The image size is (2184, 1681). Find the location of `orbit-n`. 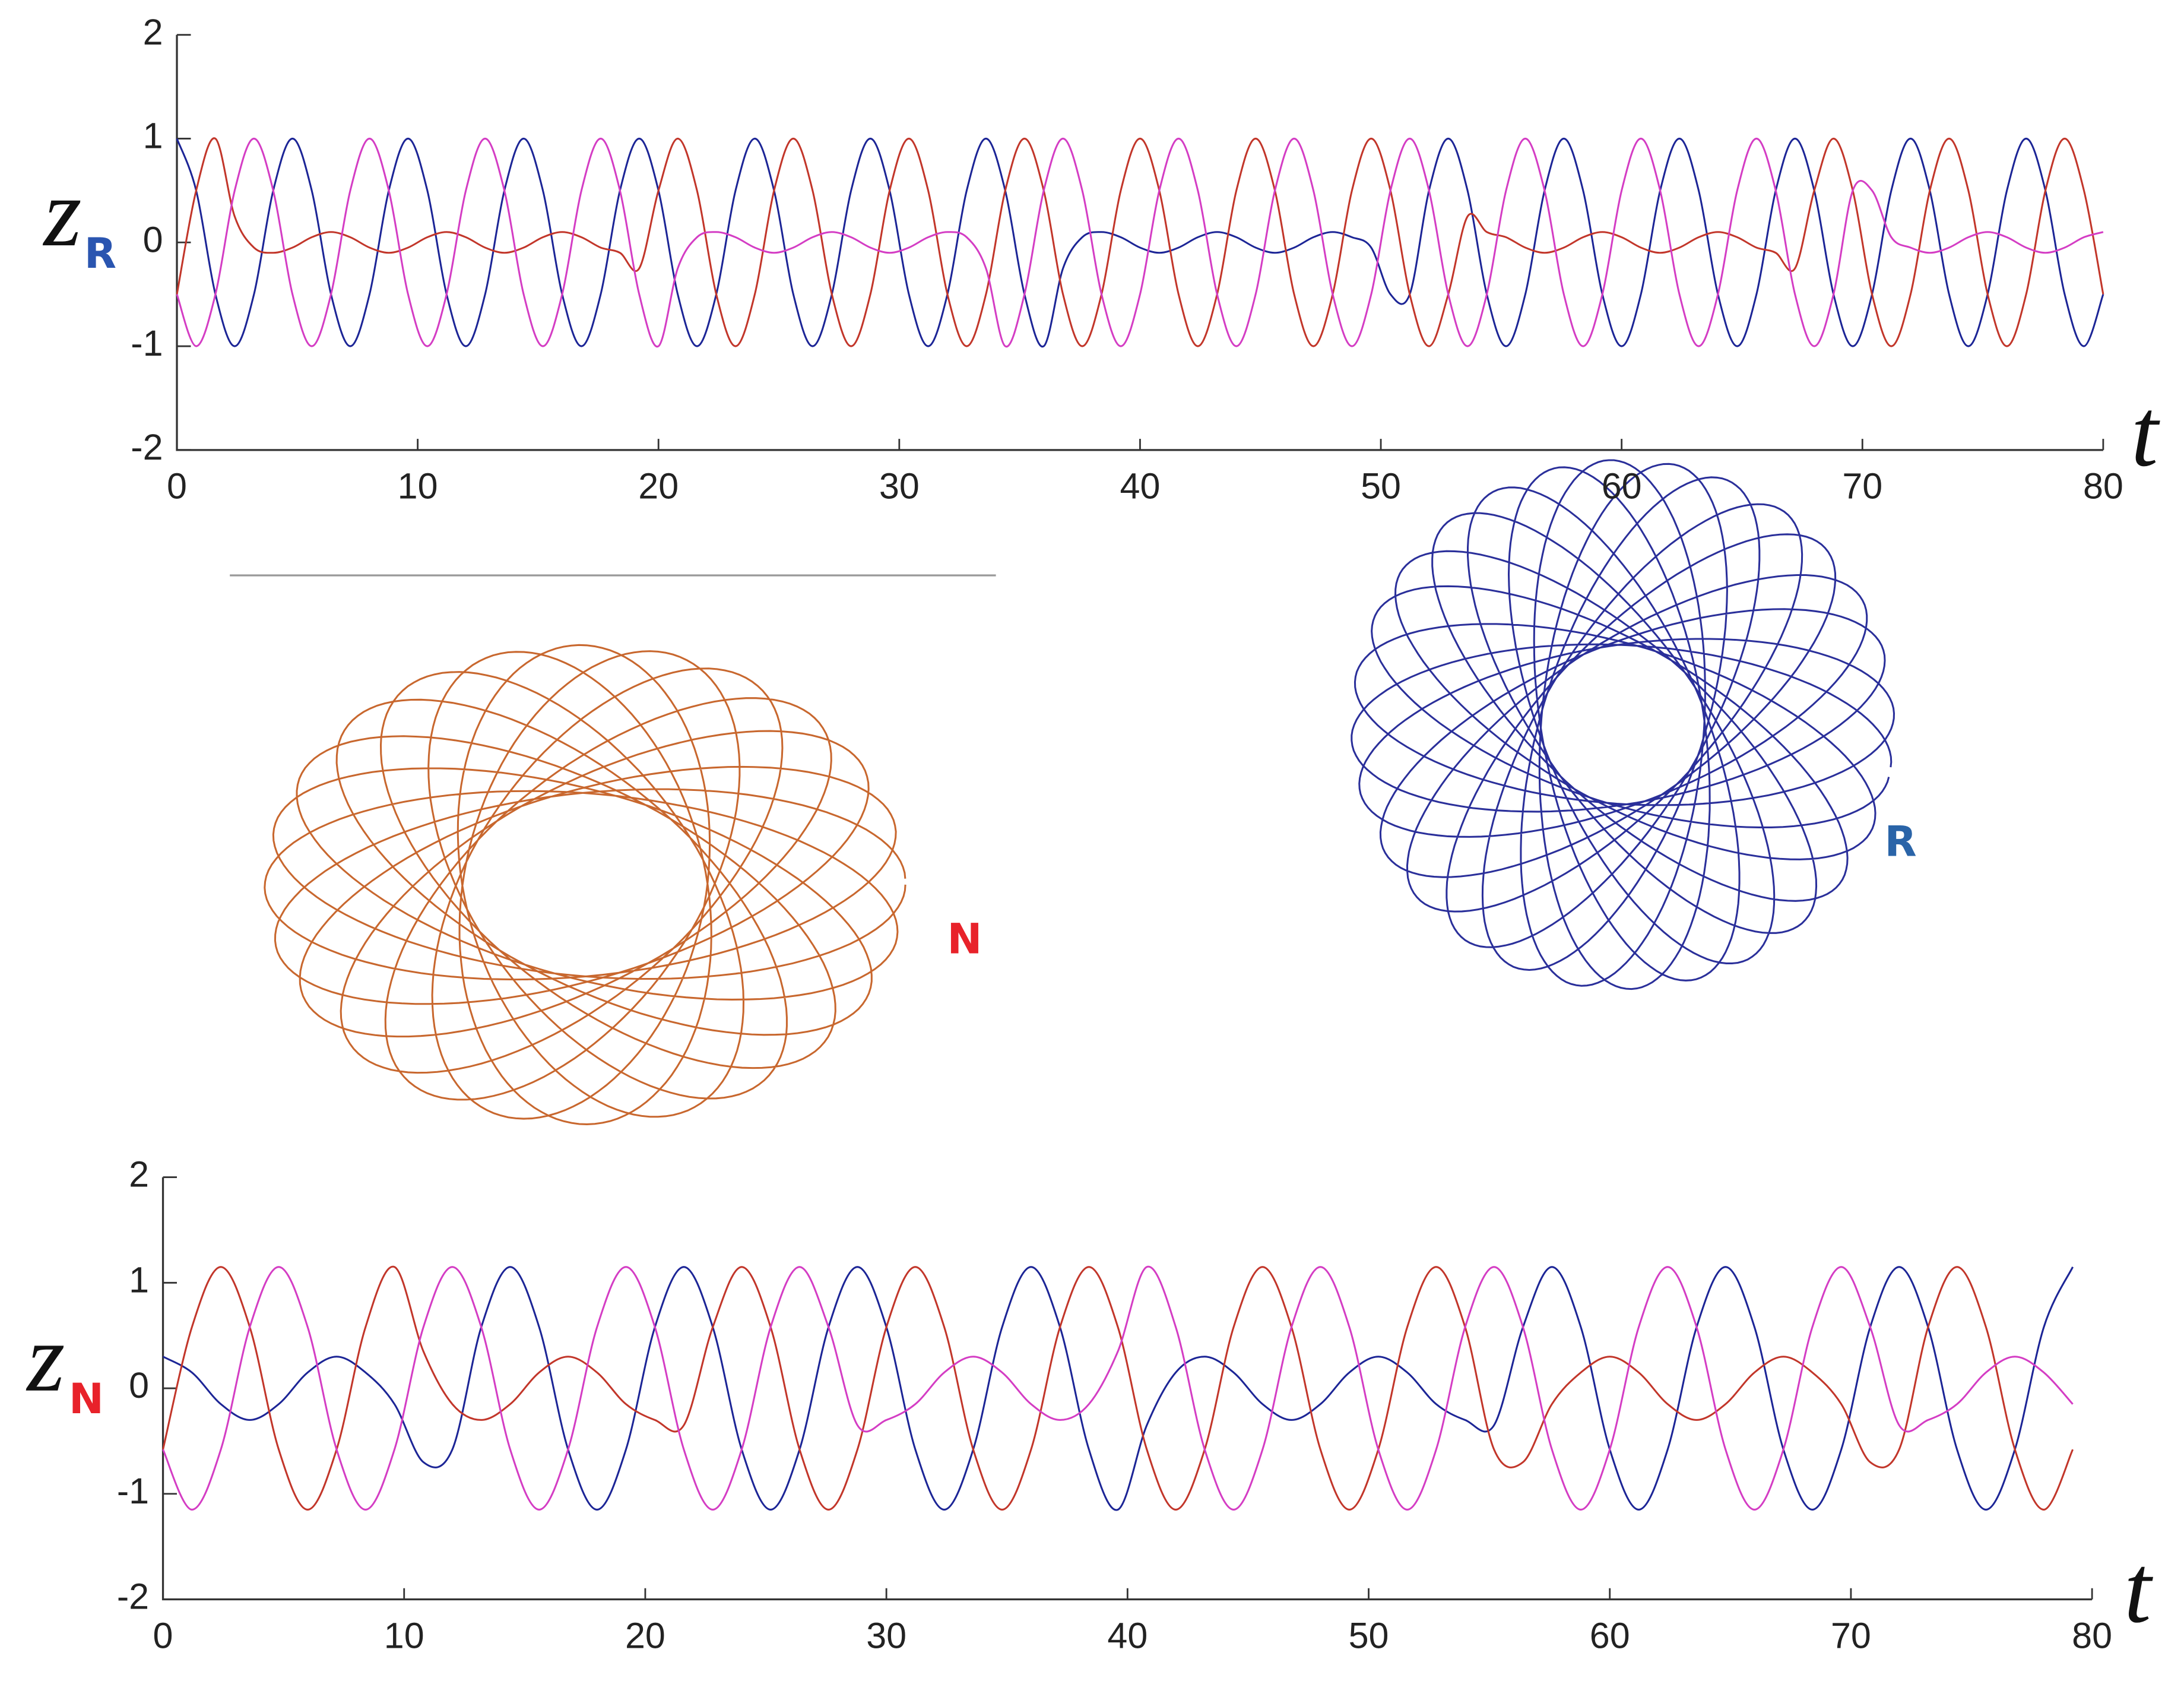

orbit-n is located at coordinates (585, 884).